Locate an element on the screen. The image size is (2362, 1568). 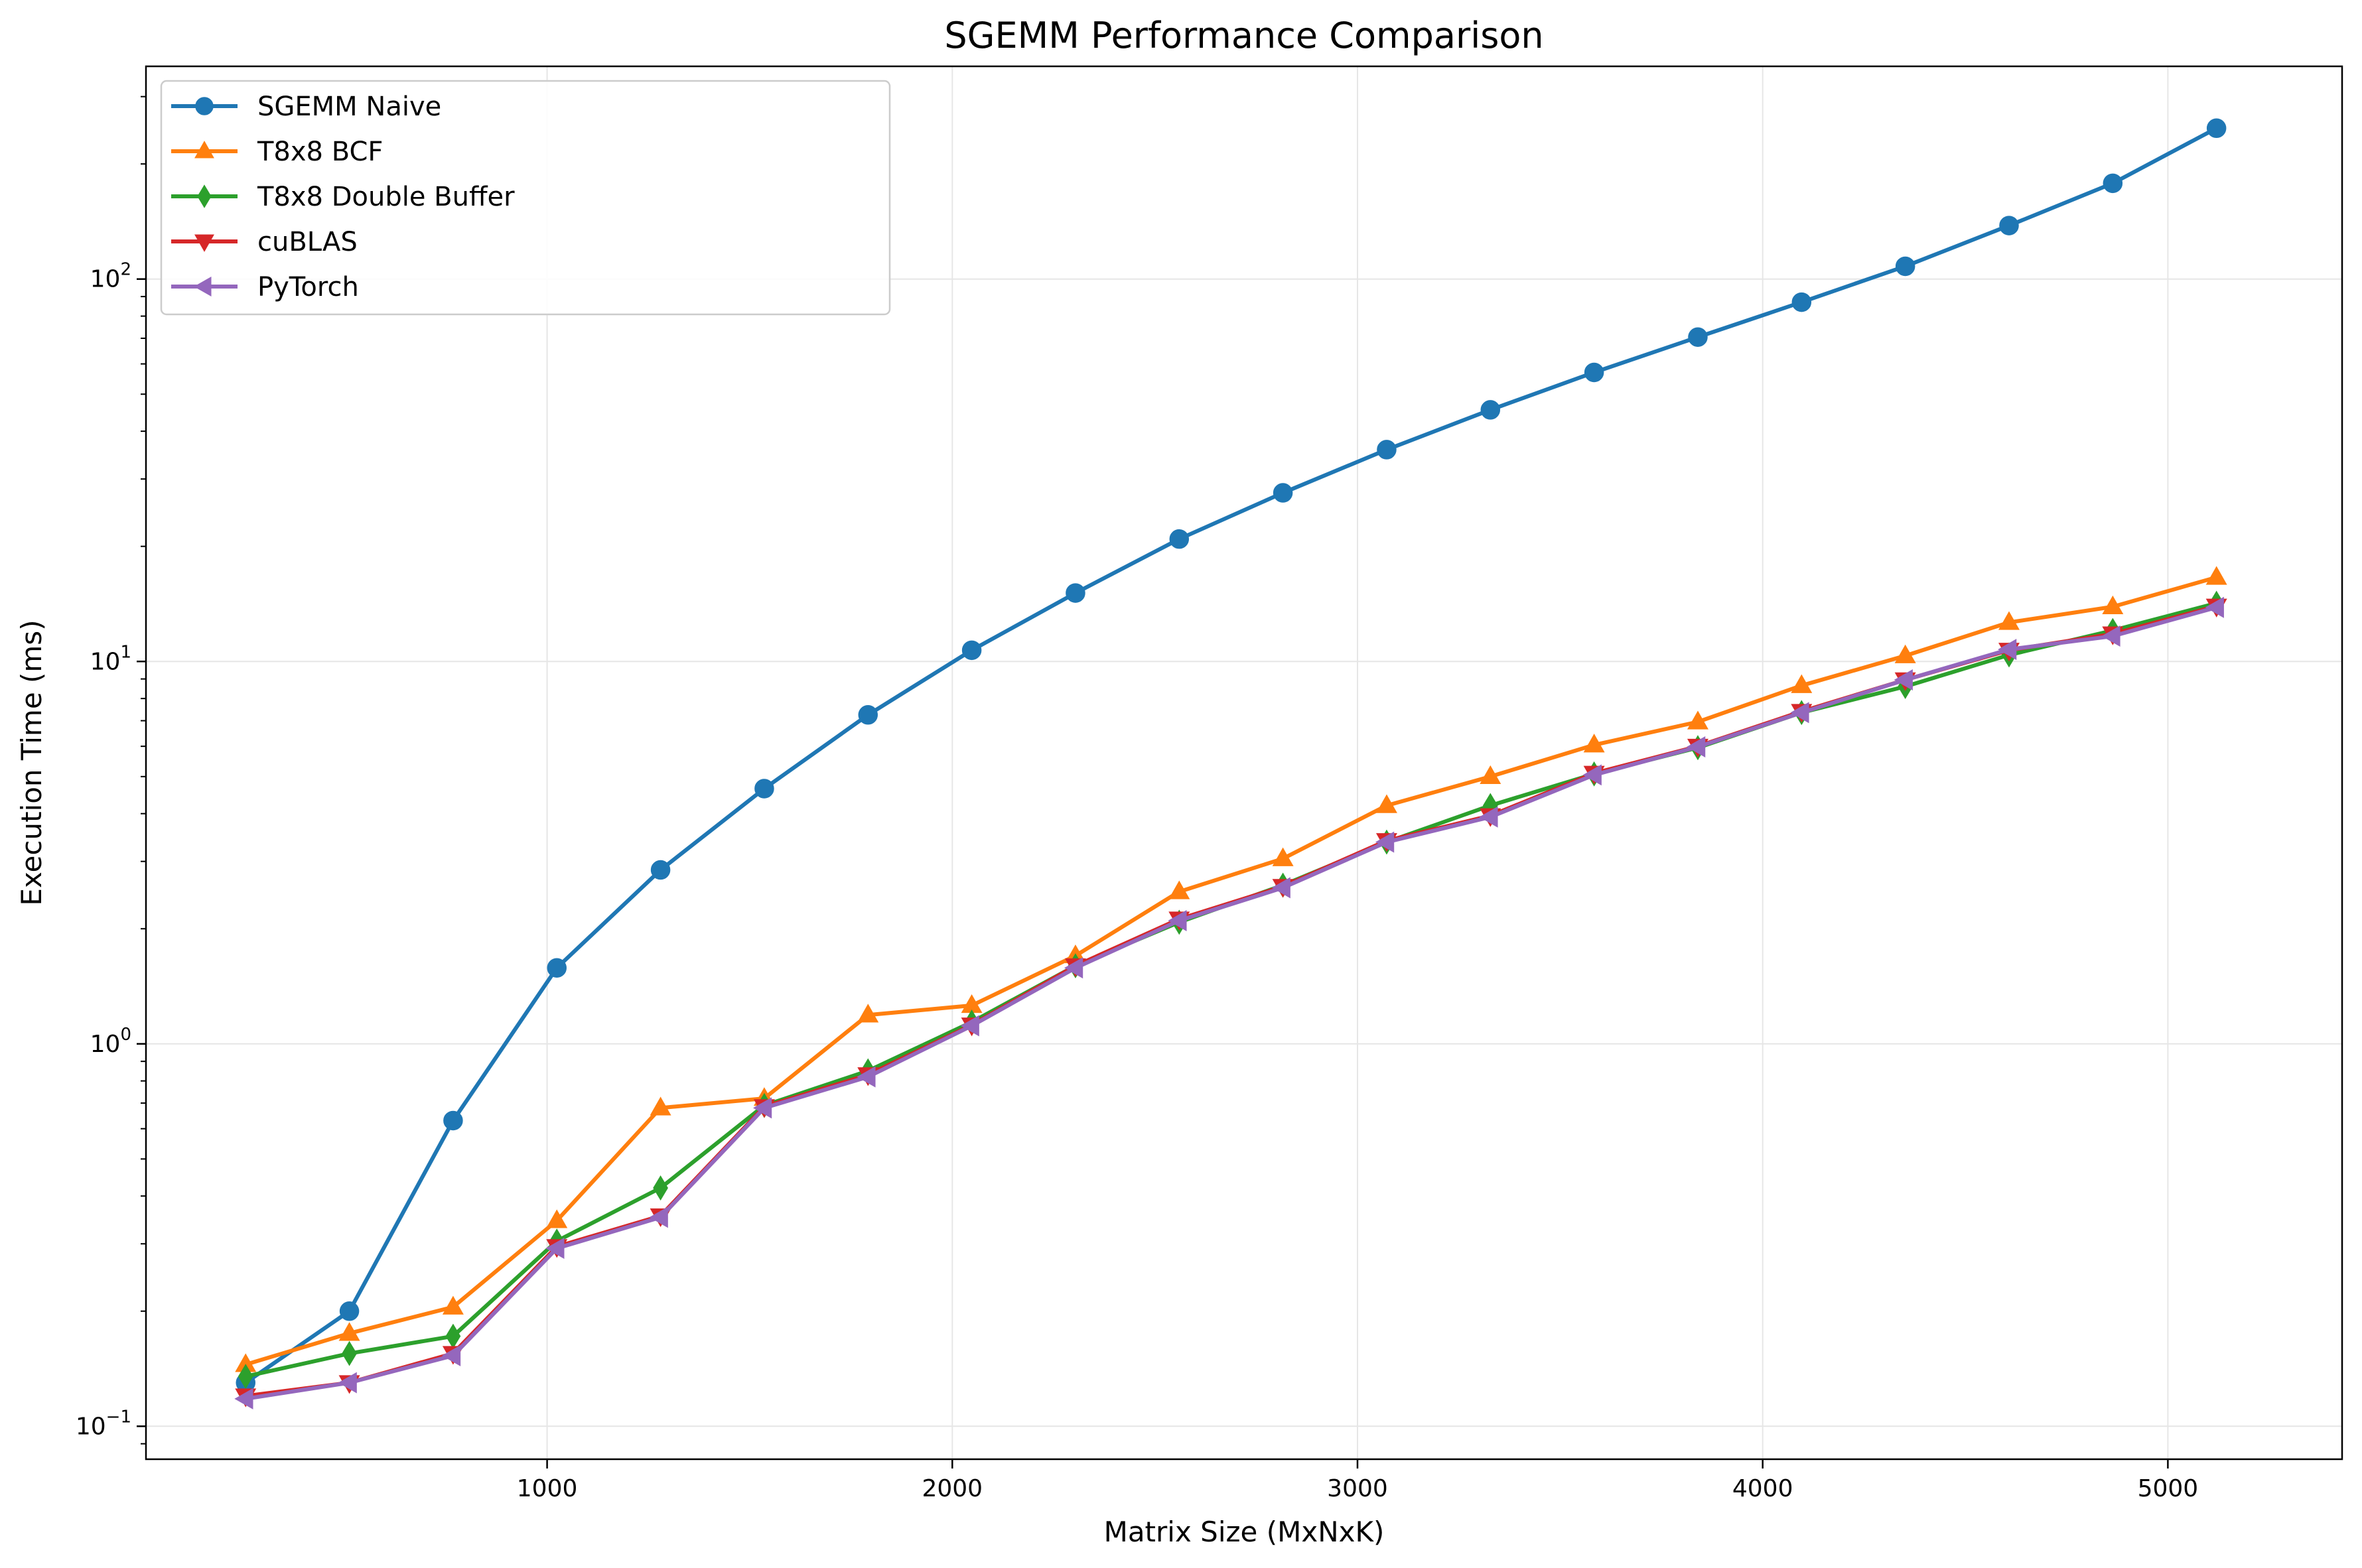
x-axis-label: Matrix Size (MxNxK) is located at coordinates (1244, 1532).